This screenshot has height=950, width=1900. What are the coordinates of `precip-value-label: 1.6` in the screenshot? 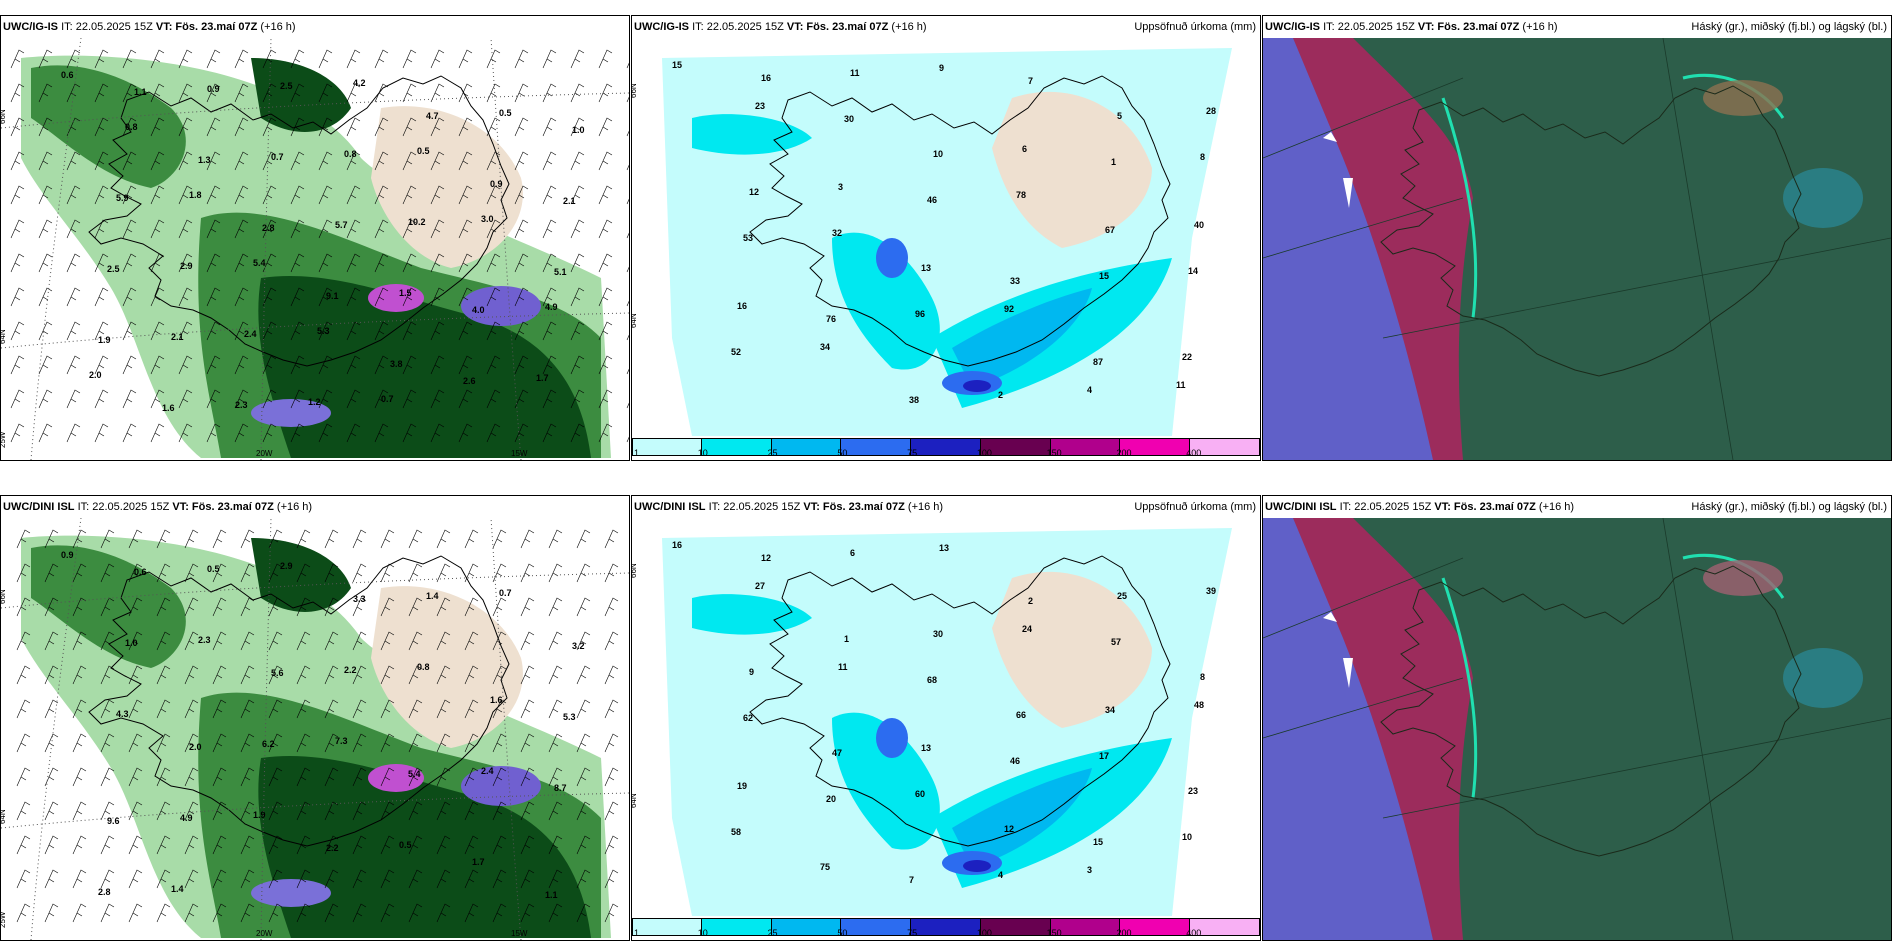 It's located at (168, 408).